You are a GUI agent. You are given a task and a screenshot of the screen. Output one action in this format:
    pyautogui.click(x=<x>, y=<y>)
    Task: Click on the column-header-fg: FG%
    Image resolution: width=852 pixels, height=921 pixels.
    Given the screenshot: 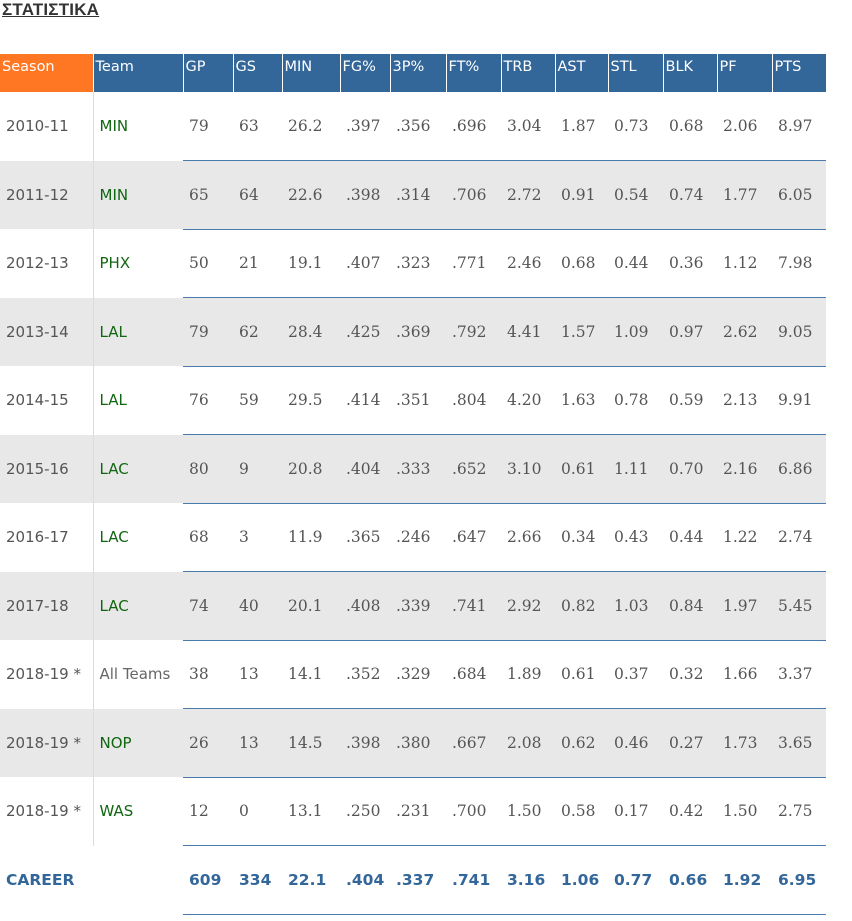 What is the action you would take?
    pyautogui.click(x=364, y=73)
    